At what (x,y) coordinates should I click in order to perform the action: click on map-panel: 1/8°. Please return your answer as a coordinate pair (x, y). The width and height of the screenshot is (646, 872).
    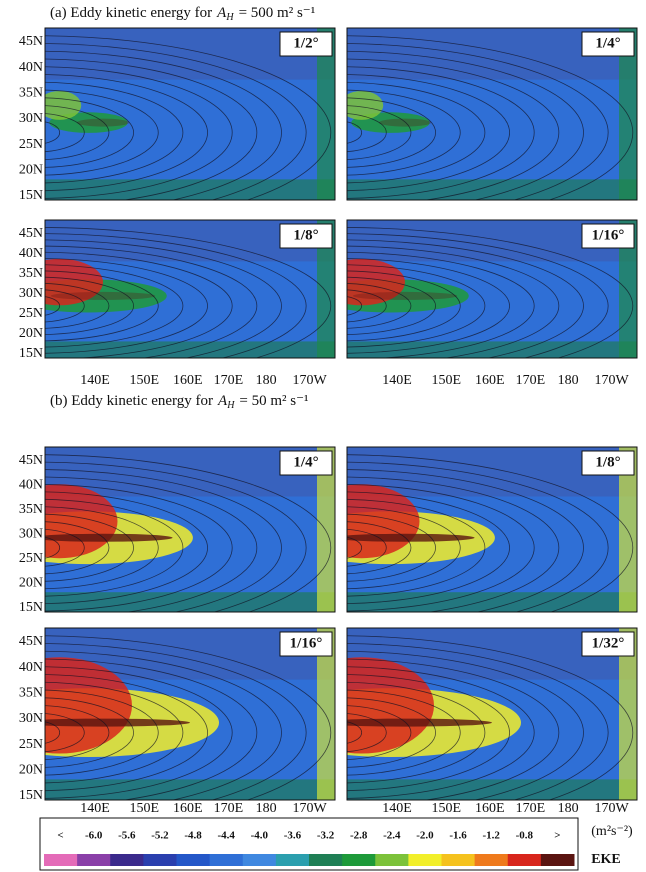
    Looking at the image, I should click on (492, 529).